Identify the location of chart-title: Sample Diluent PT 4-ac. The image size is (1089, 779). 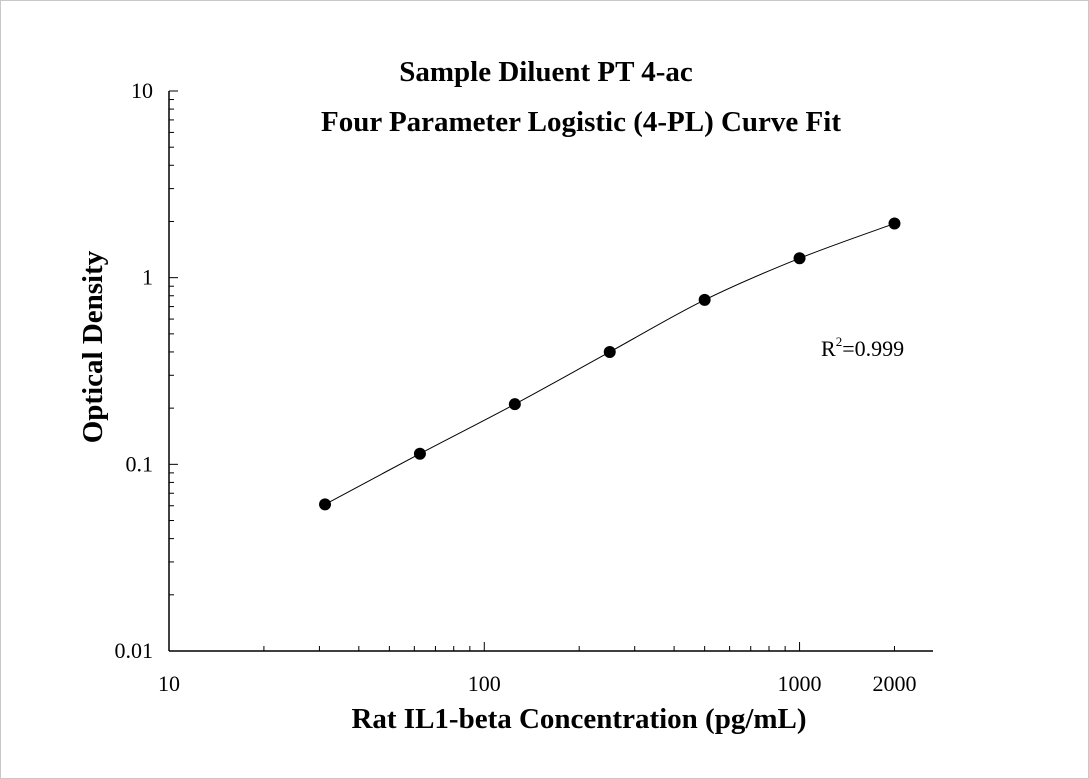
(546, 72).